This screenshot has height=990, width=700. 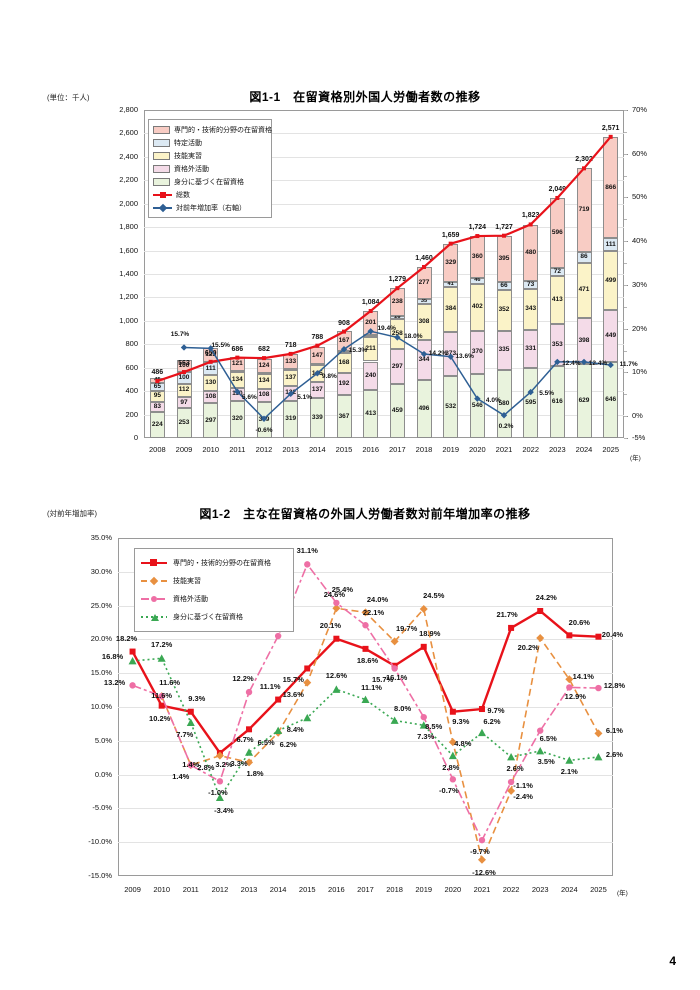 I want to click on fig1-y-tick: 2,400, so click(x=128, y=156).